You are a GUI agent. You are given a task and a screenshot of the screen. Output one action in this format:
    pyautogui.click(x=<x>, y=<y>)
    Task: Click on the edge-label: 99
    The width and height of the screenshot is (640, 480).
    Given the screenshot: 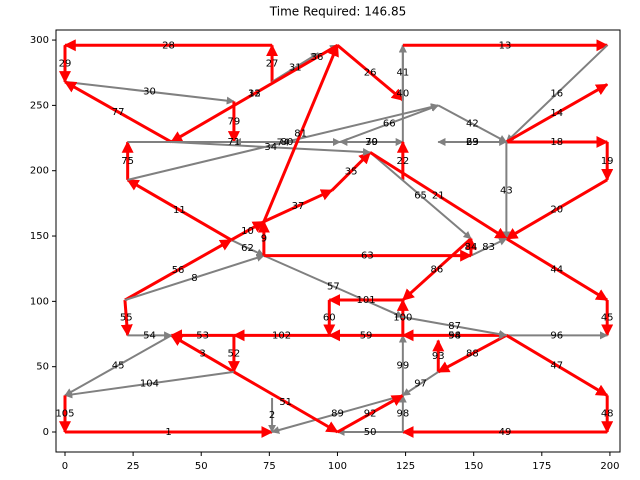 What is the action you would take?
    pyautogui.click(x=402, y=365)
    